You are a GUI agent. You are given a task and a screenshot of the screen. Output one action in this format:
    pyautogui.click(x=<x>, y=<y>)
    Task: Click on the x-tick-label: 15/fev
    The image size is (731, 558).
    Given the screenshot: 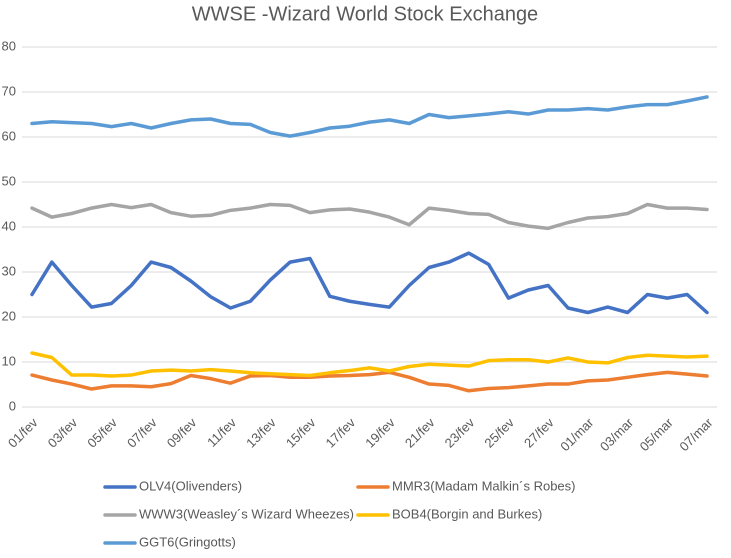 What is the action you would take?
    pyautogui.click(x=301, y=433)
    